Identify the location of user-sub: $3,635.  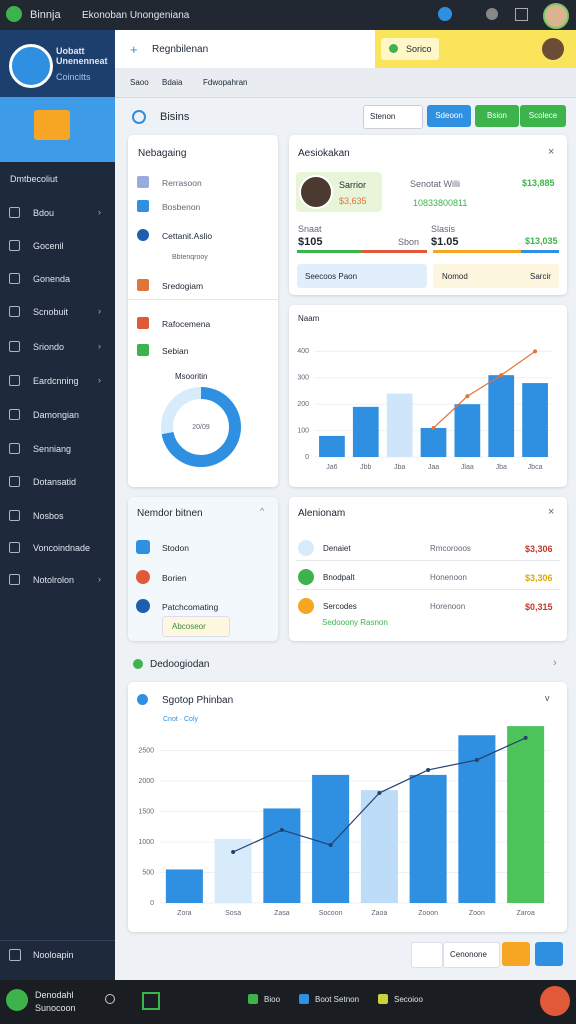
(353, 201).